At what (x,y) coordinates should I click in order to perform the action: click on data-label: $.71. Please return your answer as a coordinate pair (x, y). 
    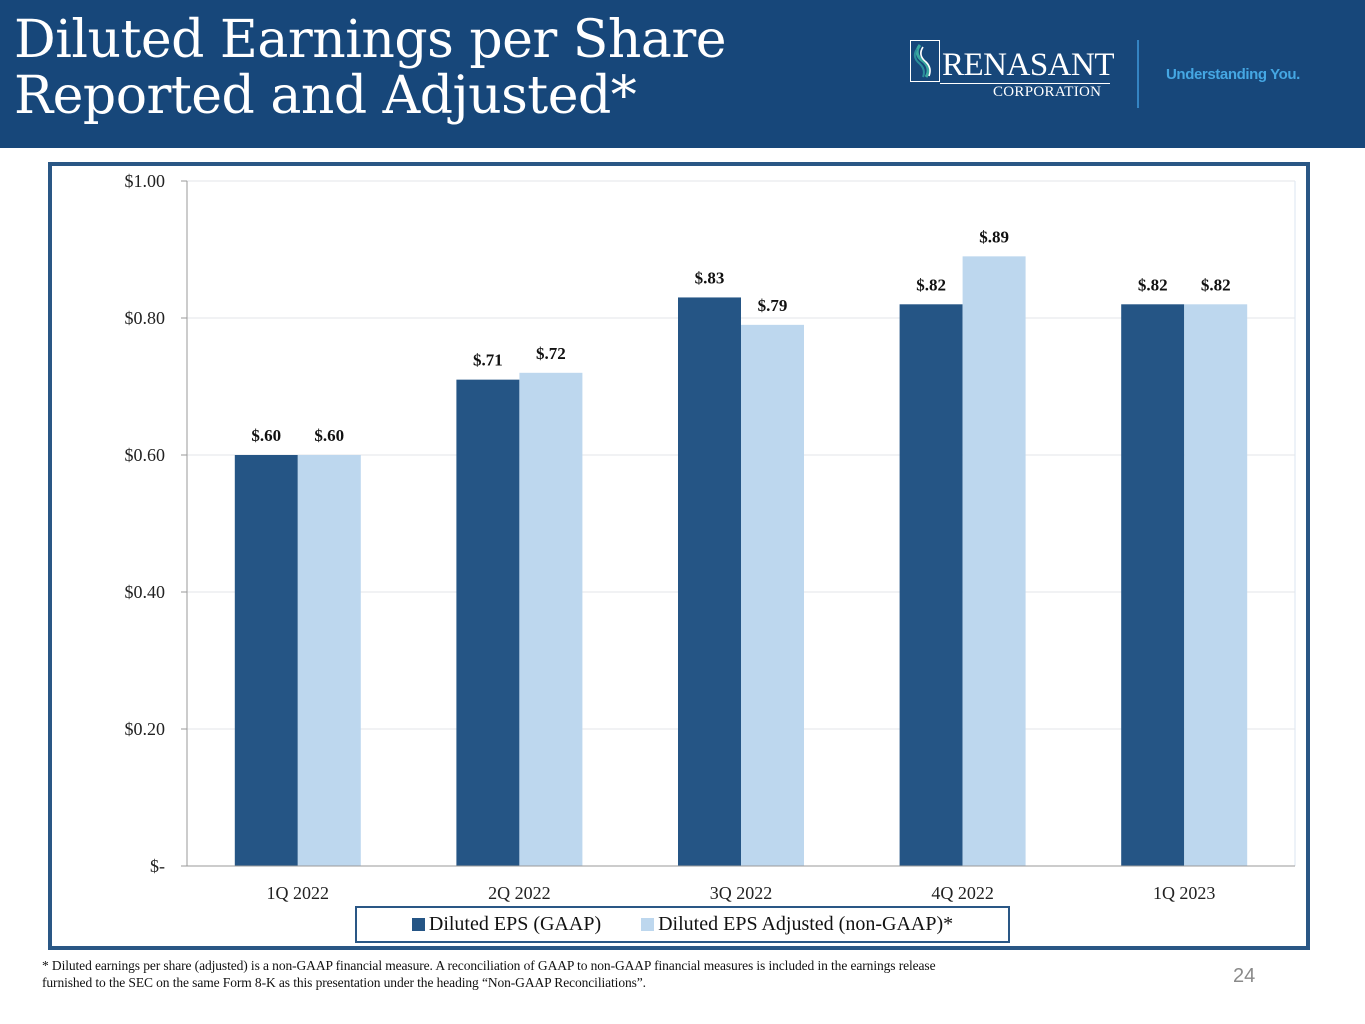
    Looking at the image, I should click on (488, 360).